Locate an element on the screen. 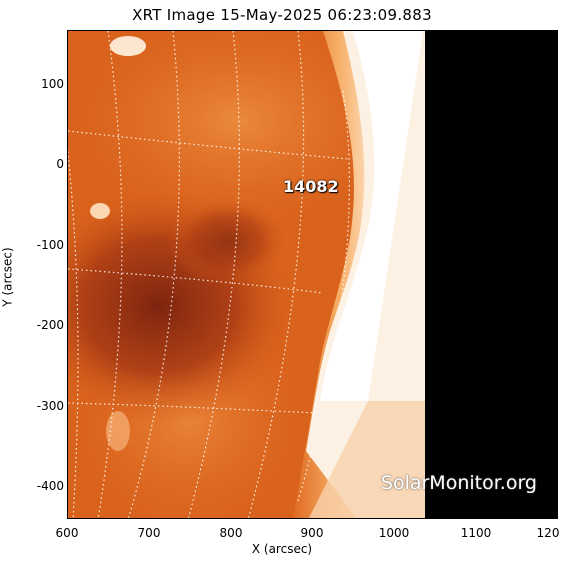  y-tick-label: -300 is located at coordinates (50, 406).